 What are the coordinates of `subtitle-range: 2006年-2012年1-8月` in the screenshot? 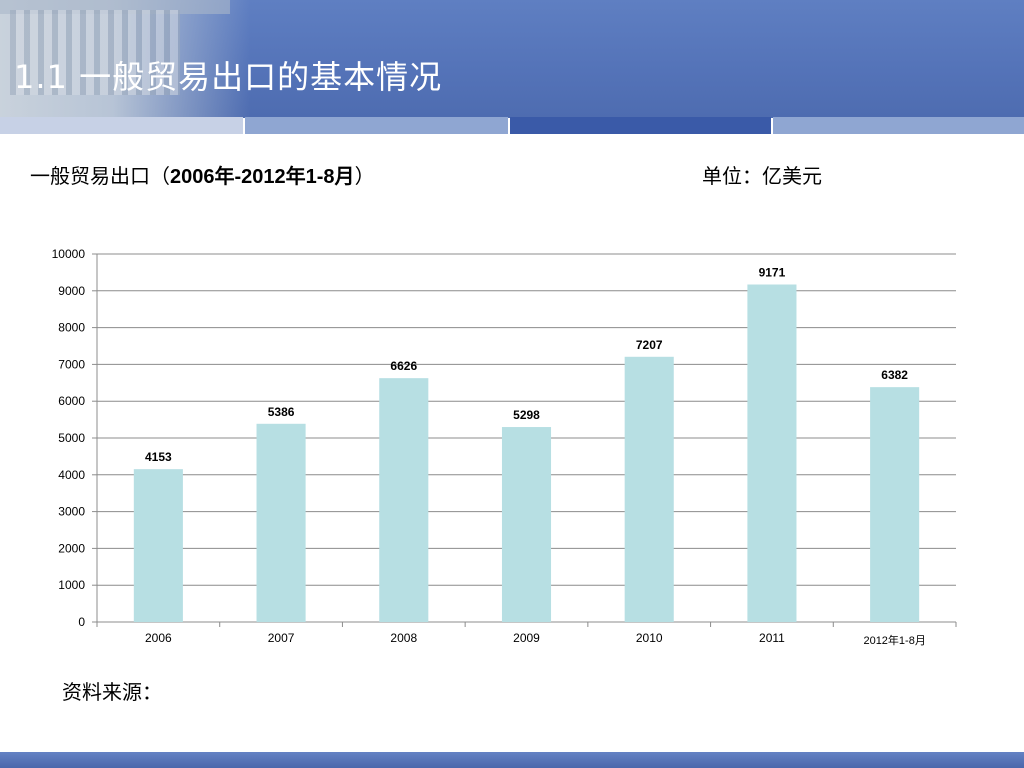 It's located at (262, 177).